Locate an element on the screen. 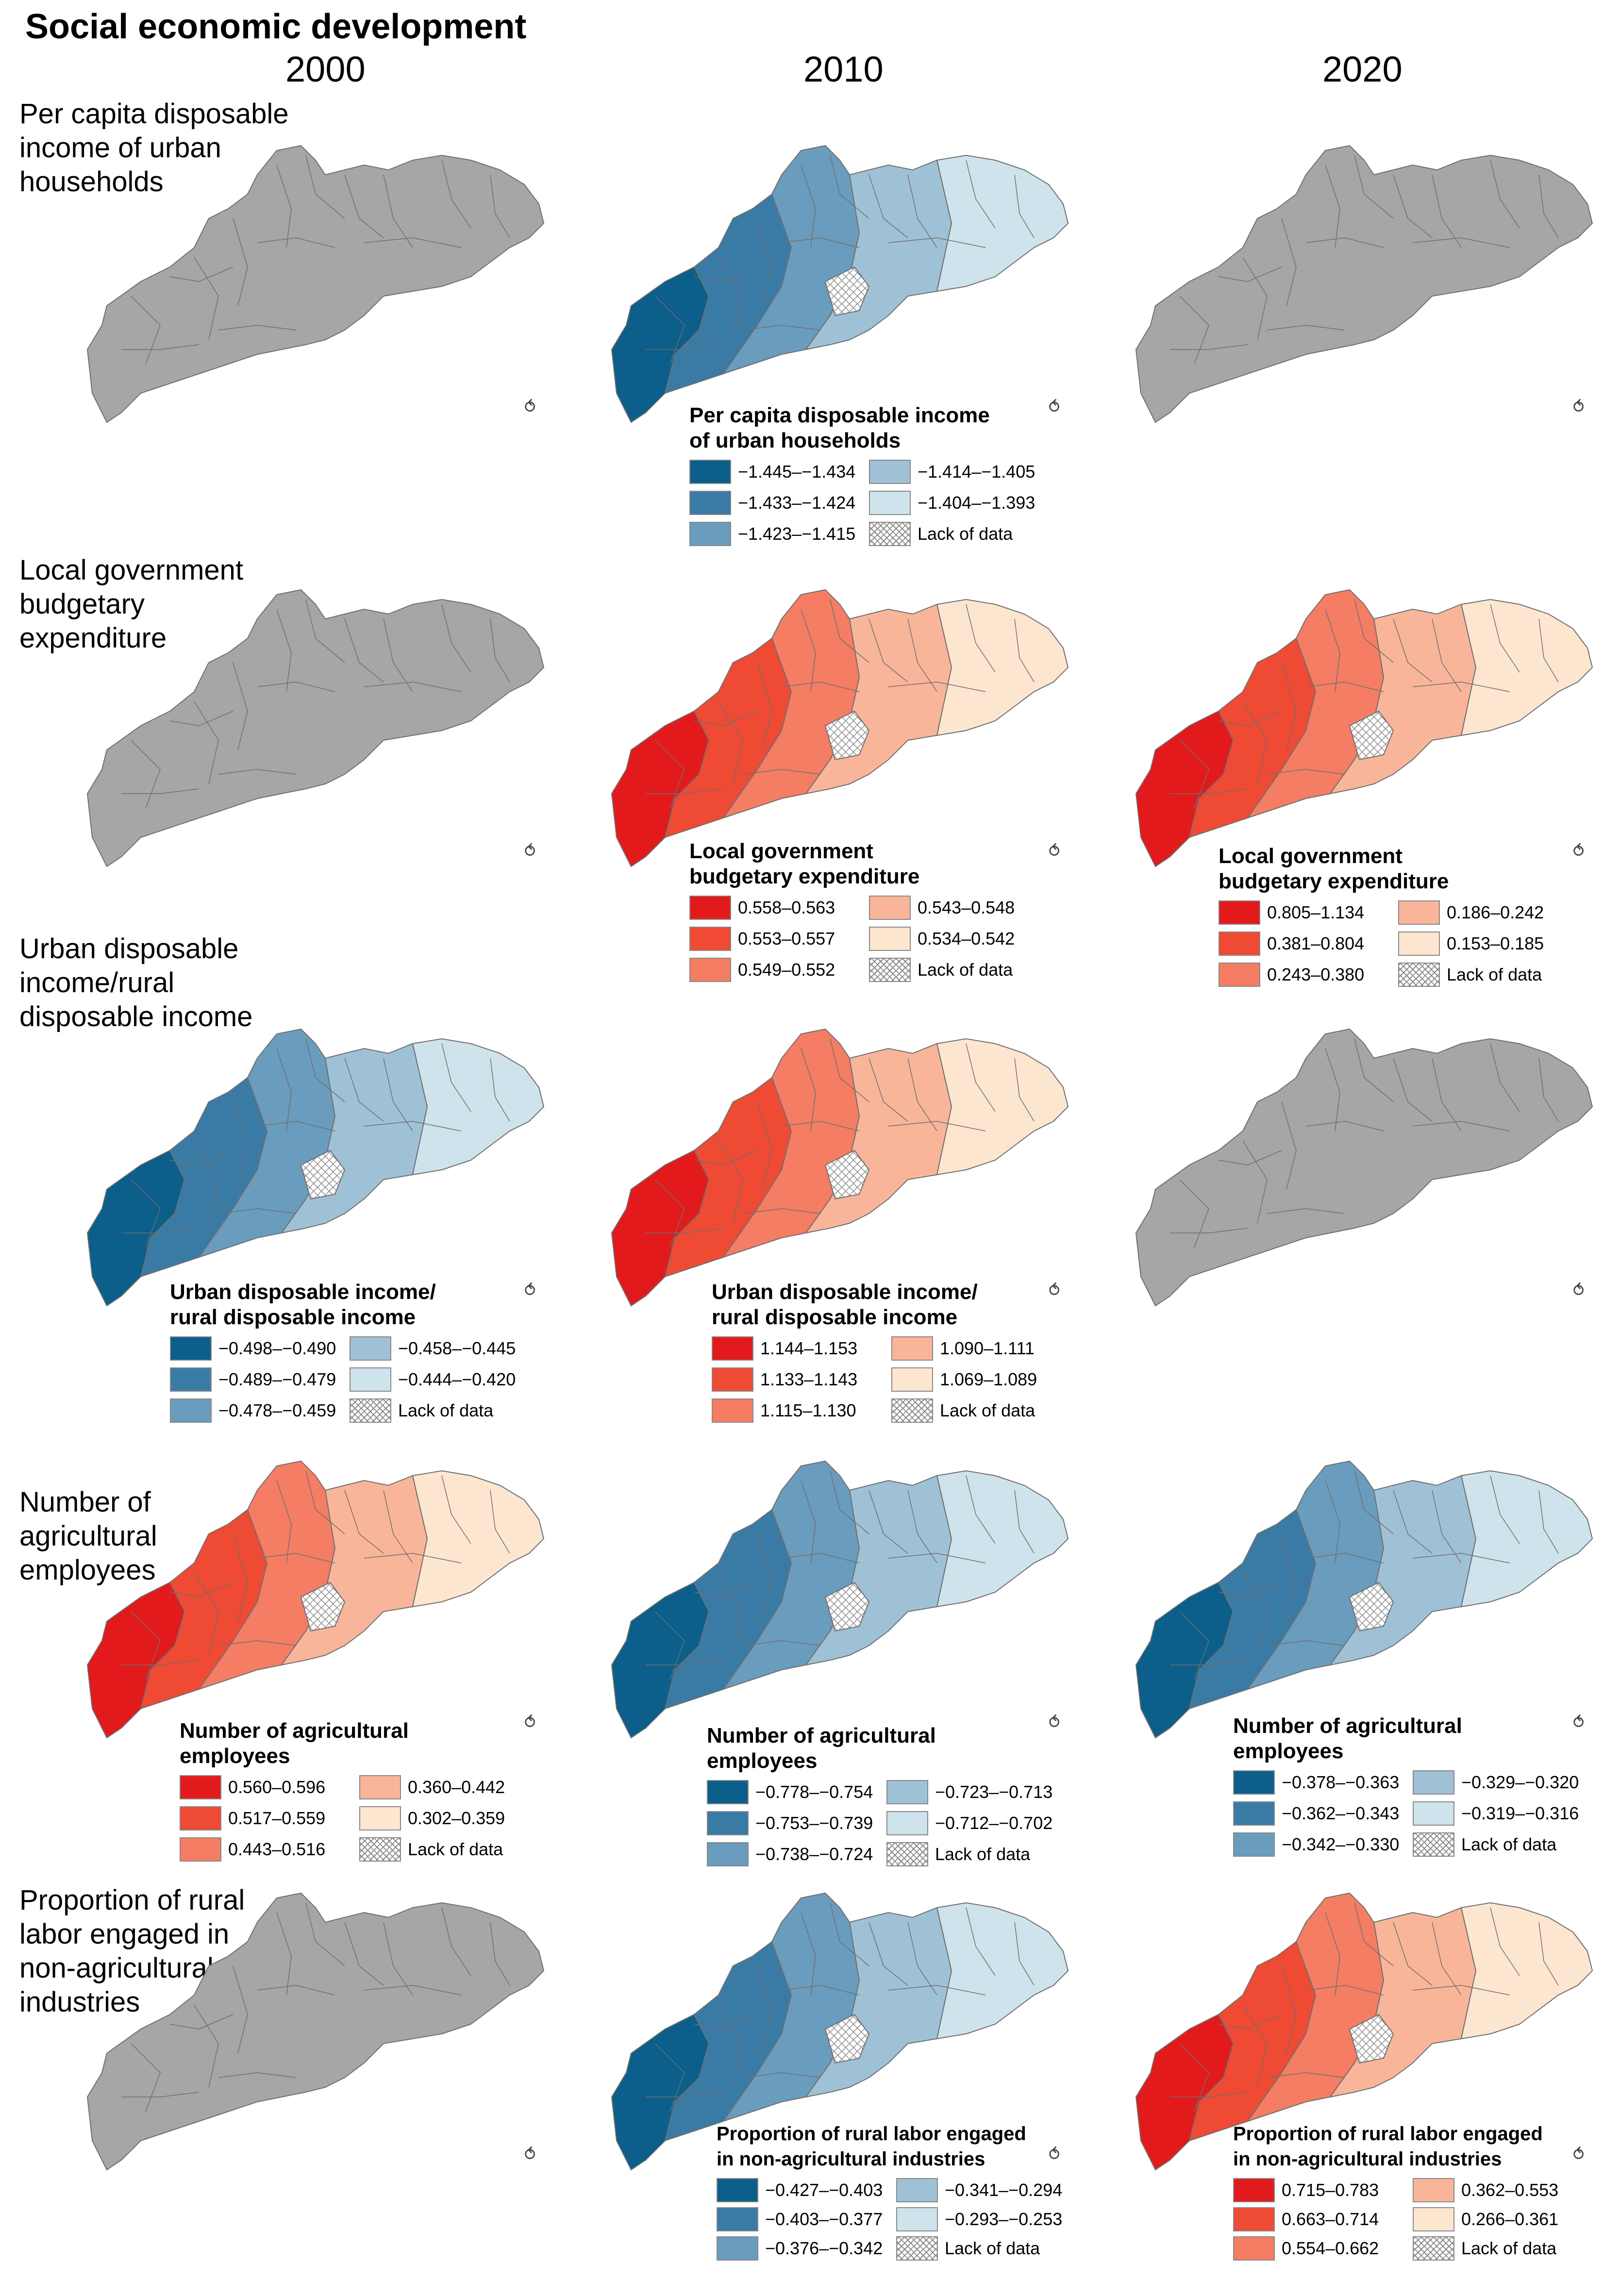 This screenshot has width=1620, height=2296. row-label-line: non-agricultural is located at coordinates (117, 1968).